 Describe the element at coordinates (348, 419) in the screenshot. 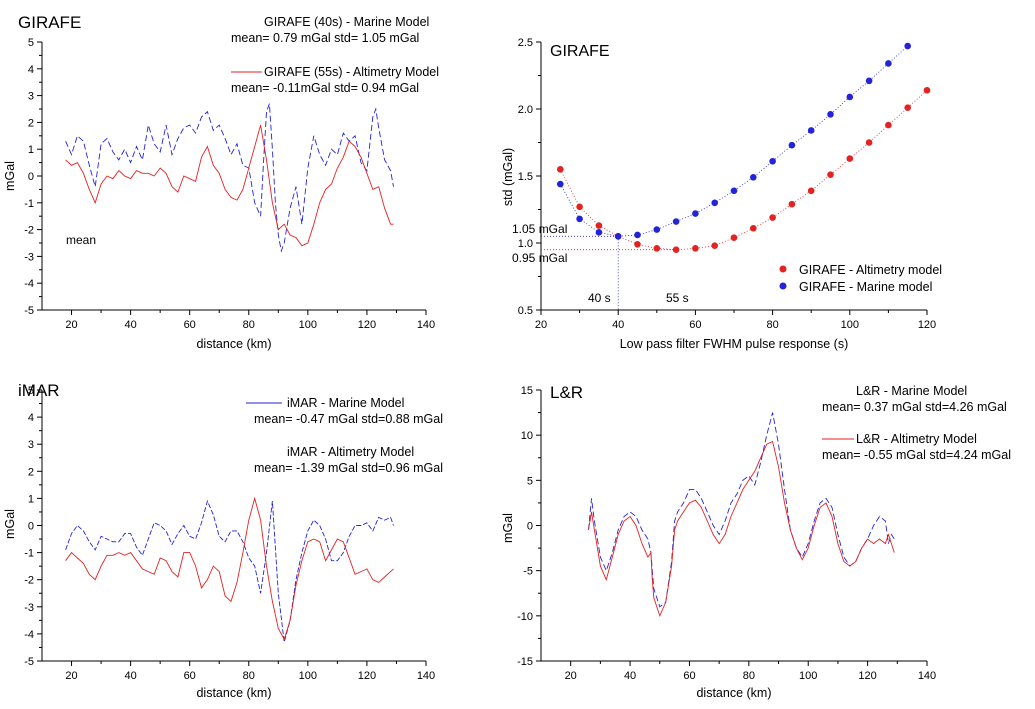

I see `legend-marine-stats: mean= -0.47 mGal std=0.88 mGal` at that location.